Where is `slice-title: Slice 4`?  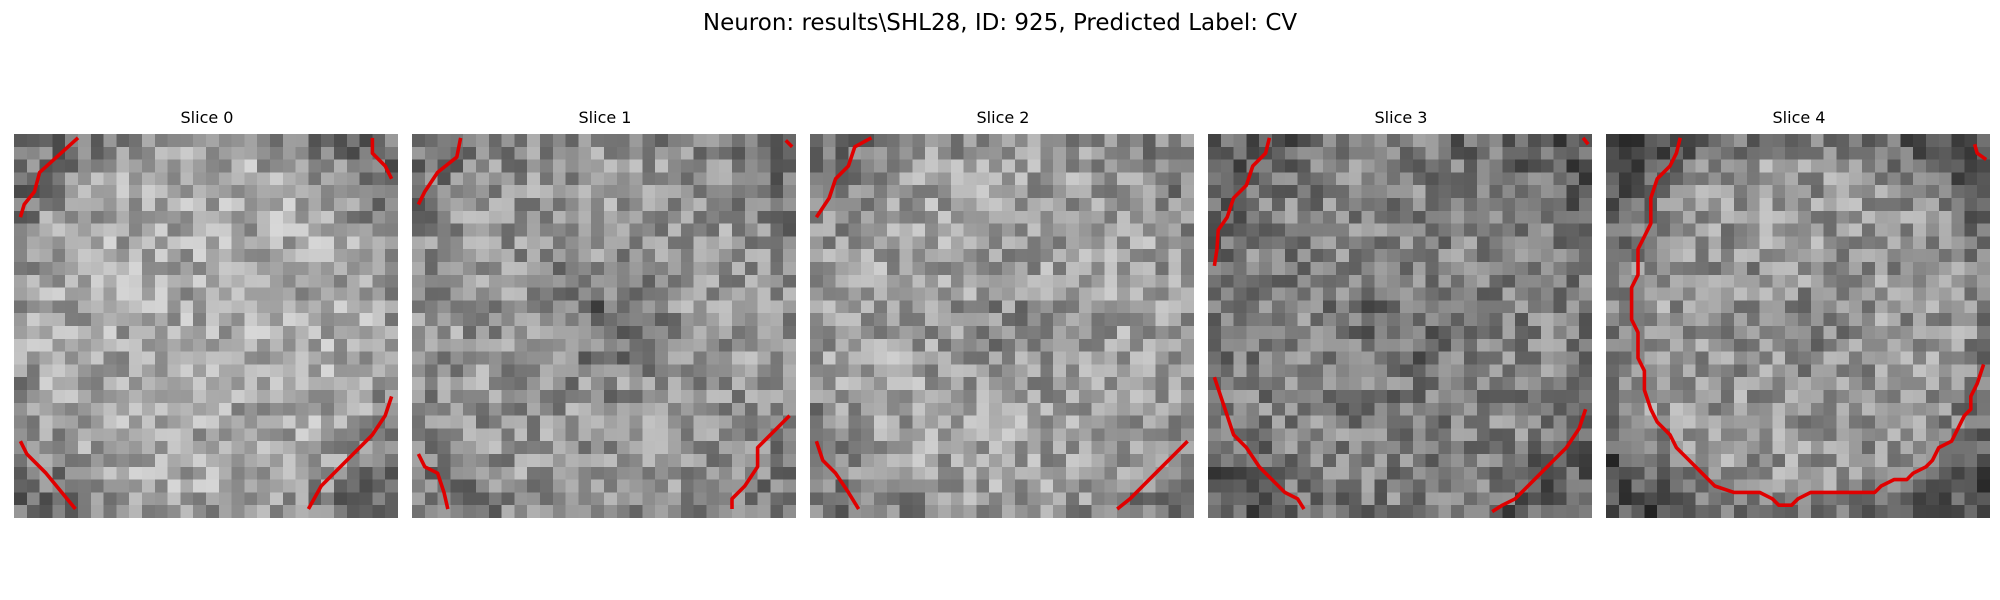
slice-title: Slice 4 is located at coordinates (1799, 117).